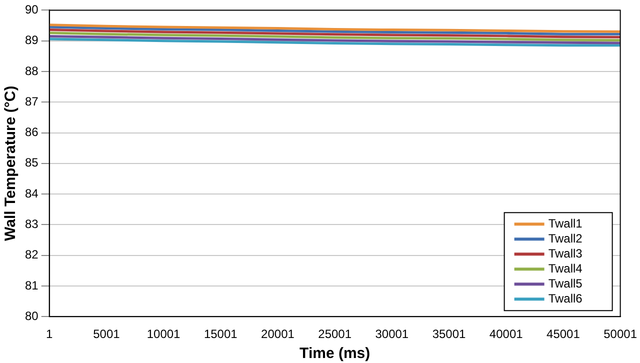 This screenshot has width=640, height=363. Describe the element at coordinates (31, 315) in the screenshot. I see `y-tick-label: 80` at that location.